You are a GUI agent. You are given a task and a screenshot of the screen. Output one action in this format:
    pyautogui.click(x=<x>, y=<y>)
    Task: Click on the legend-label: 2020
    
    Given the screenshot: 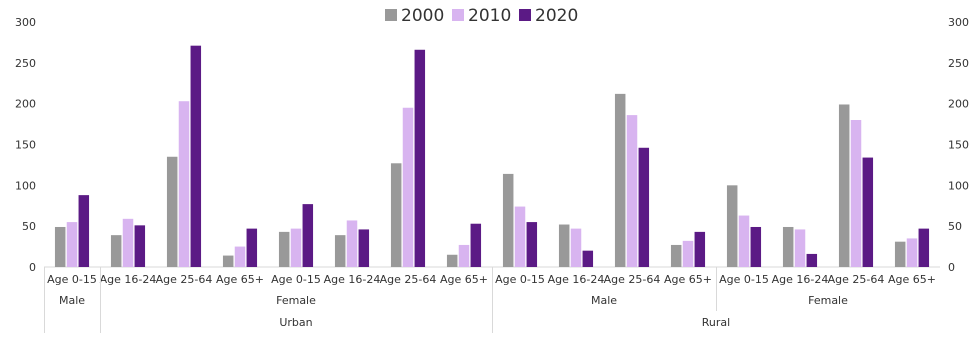 What is the action you would take?
    pyautogui.click(x=556, y=16)
    